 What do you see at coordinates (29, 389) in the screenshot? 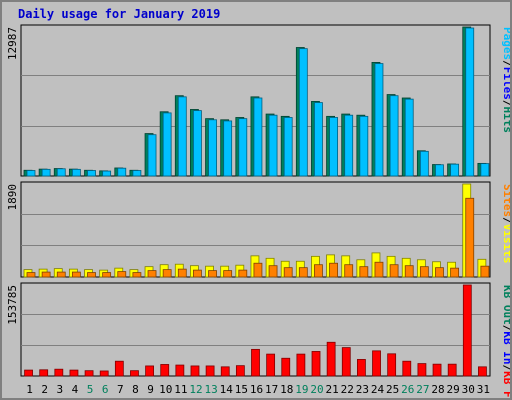
I see `x-tick-label: 1` at bounding box center [29, 389].